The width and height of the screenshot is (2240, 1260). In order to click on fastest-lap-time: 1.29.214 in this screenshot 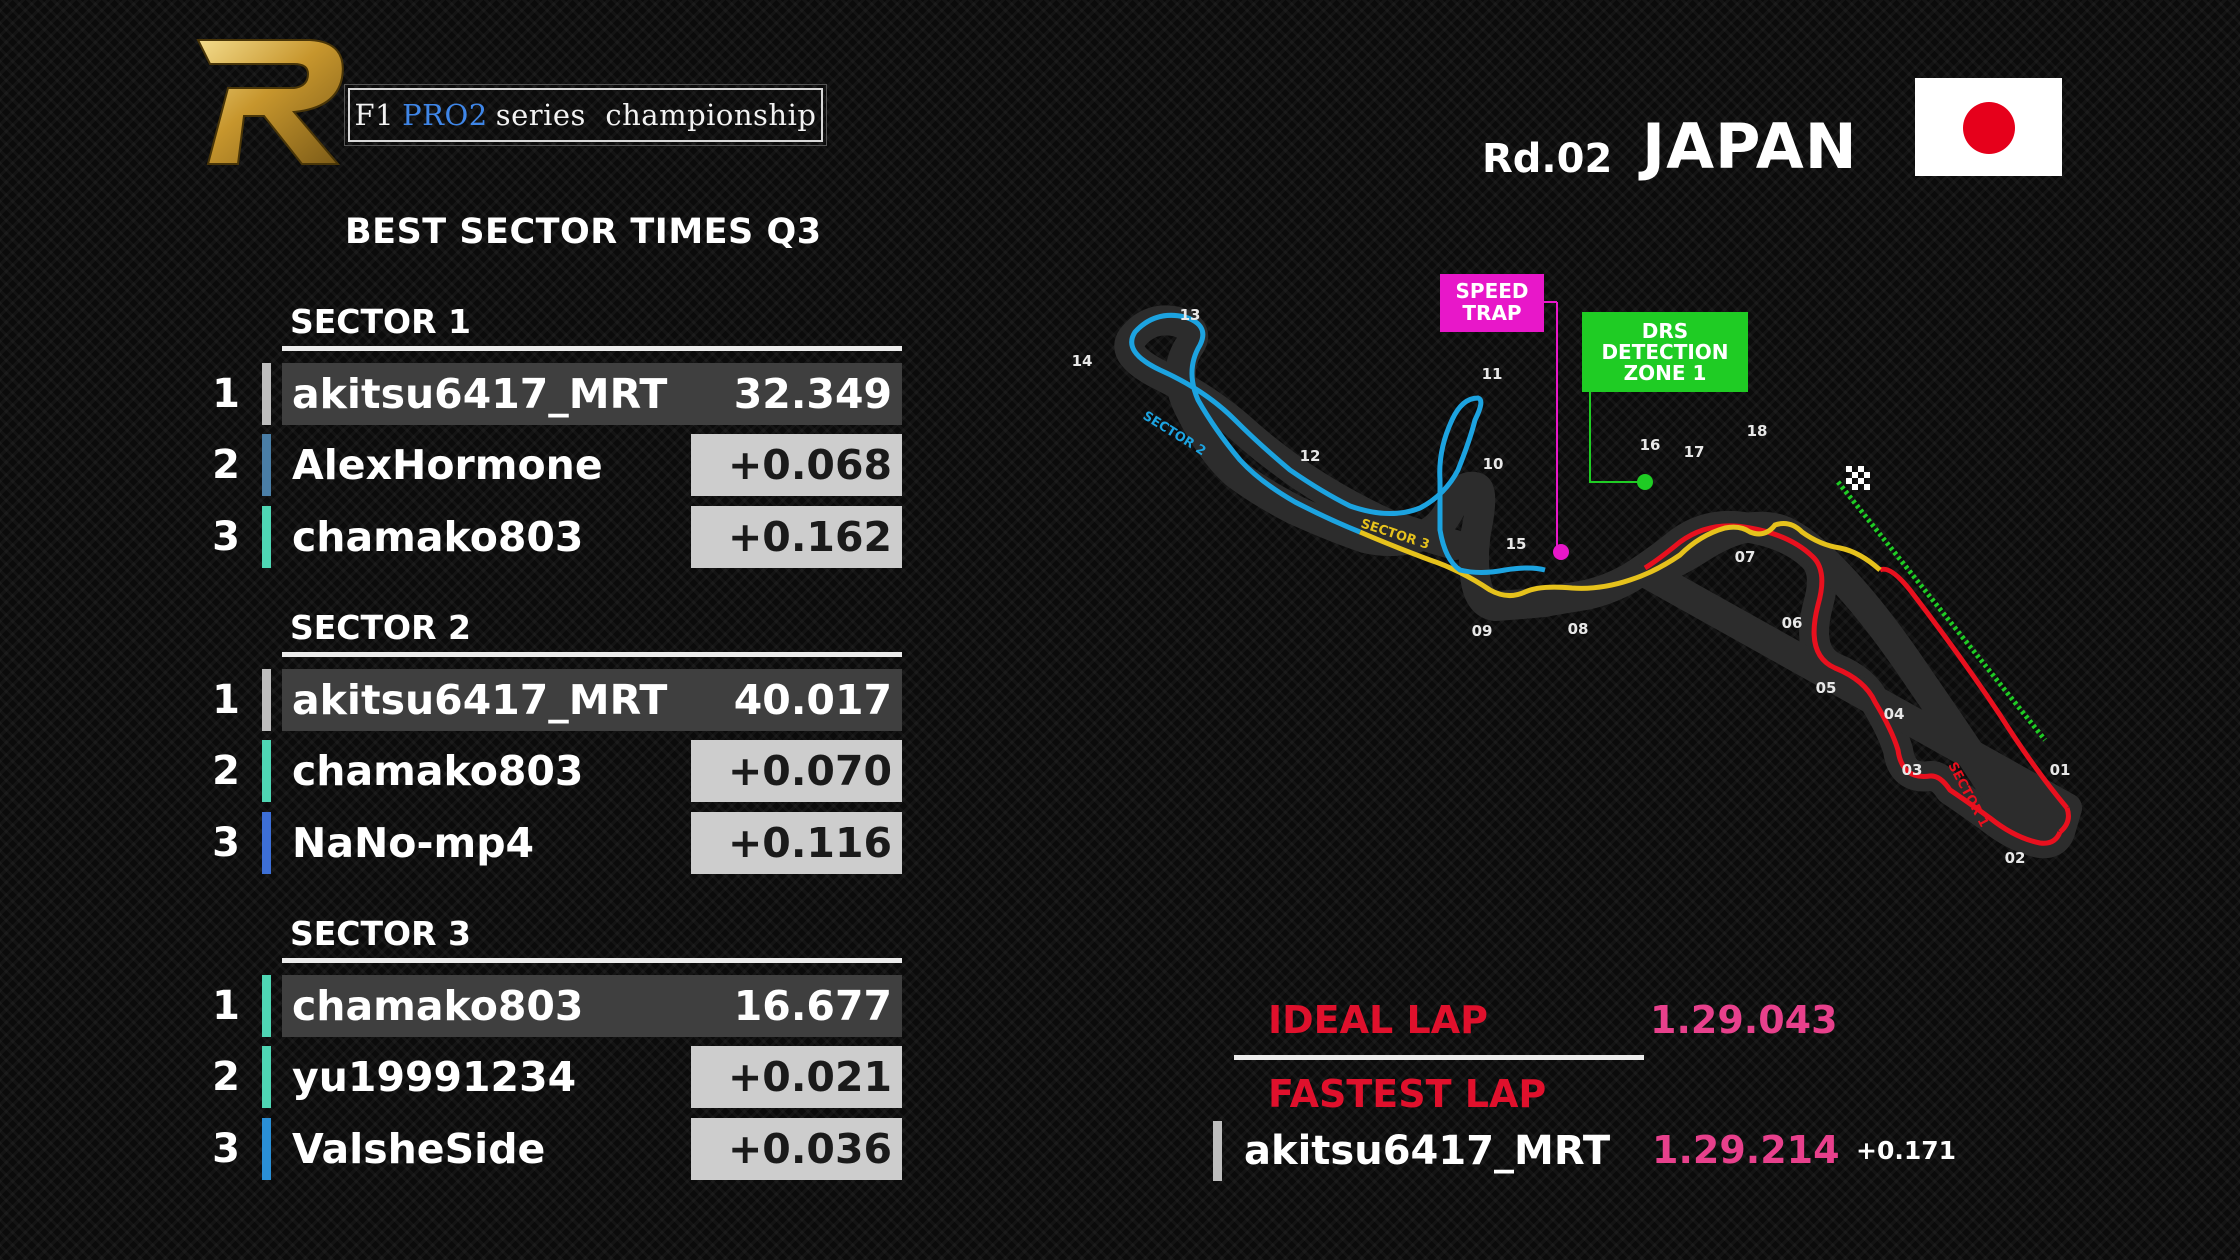, I will do `click(1746, 1150)`.